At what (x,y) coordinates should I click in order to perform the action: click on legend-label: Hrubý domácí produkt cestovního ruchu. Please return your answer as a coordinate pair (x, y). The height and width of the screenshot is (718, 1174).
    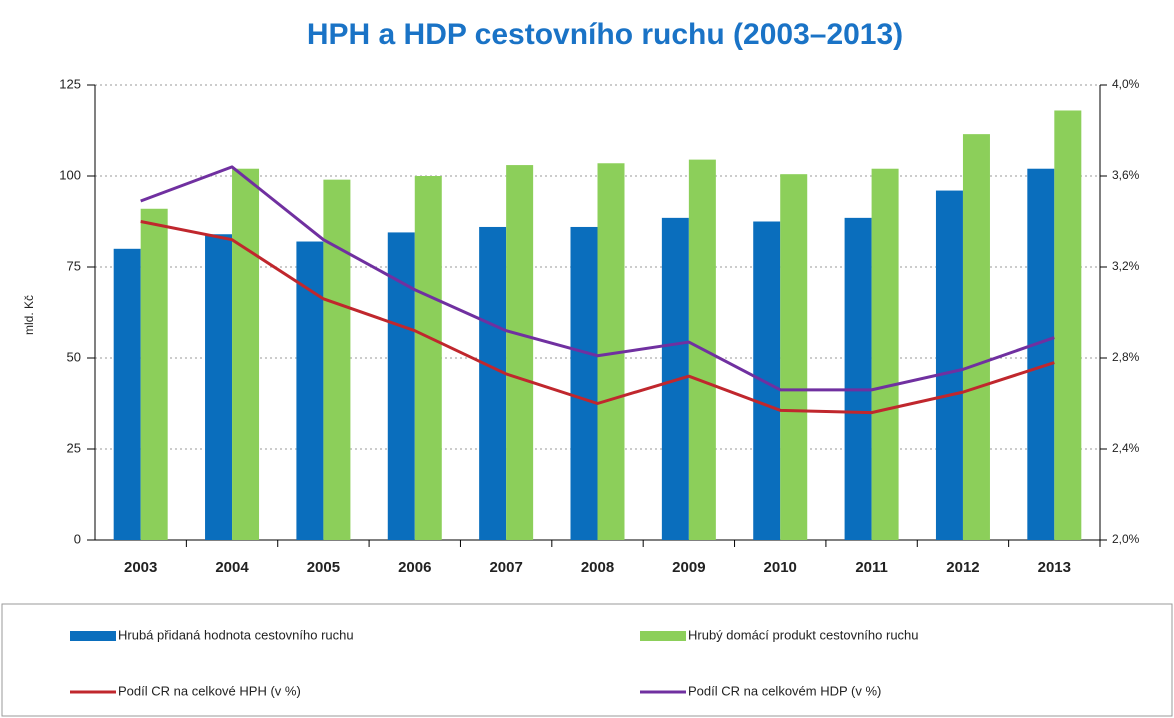
    Looking at the image, I should click on (803, 634).